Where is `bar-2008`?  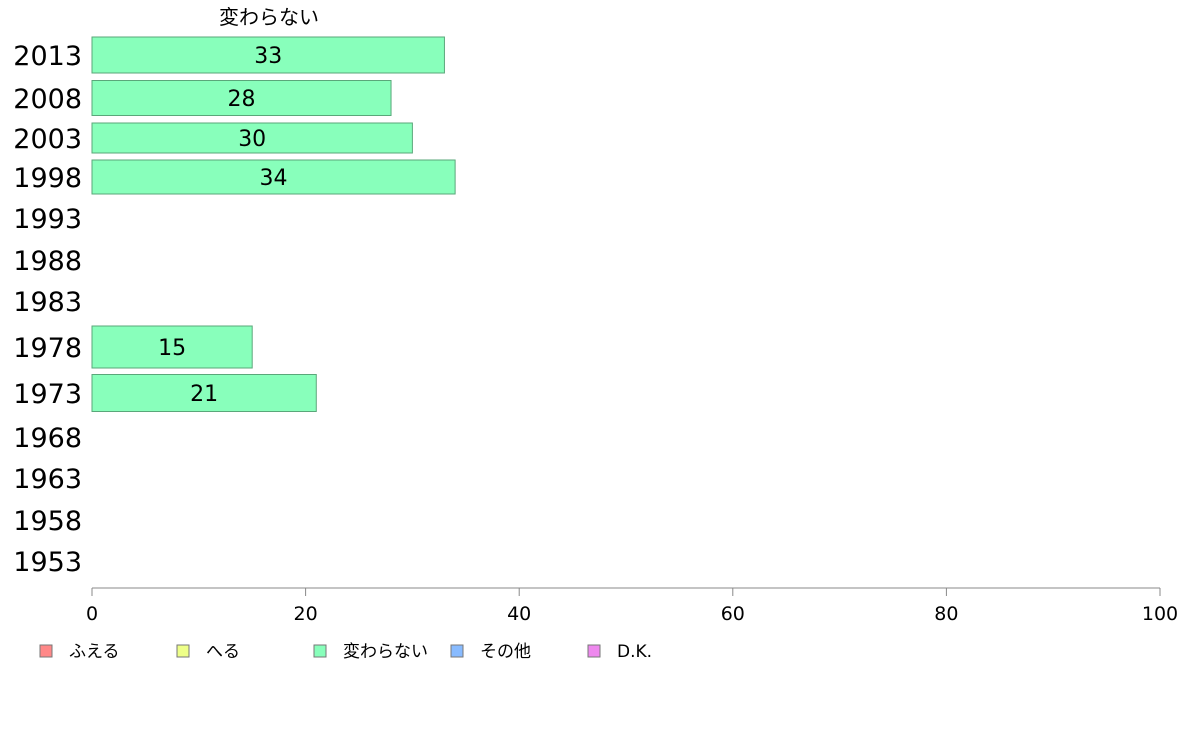
bar-2008 is located at coordinates (241, 98).